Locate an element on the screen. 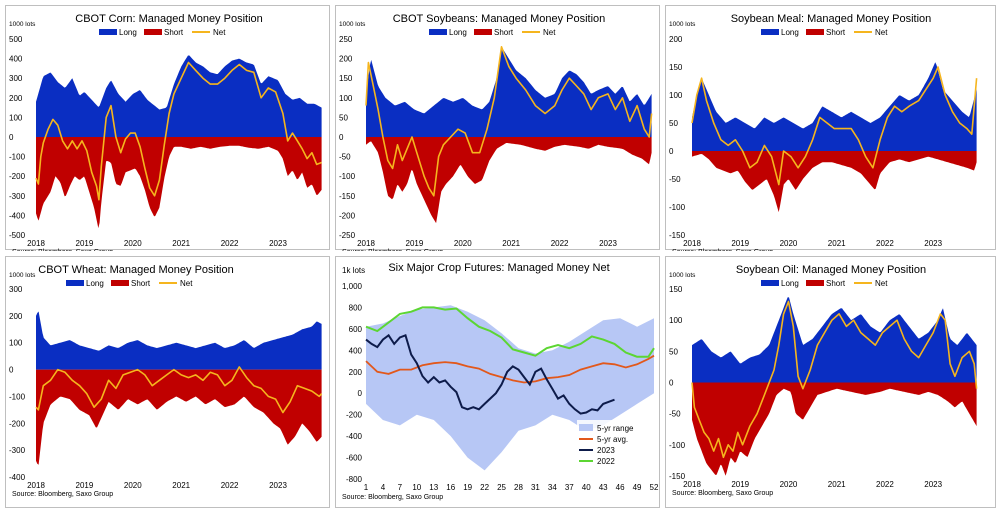  soybeans-legend-short-swatch is located at coordinates (483, 32).